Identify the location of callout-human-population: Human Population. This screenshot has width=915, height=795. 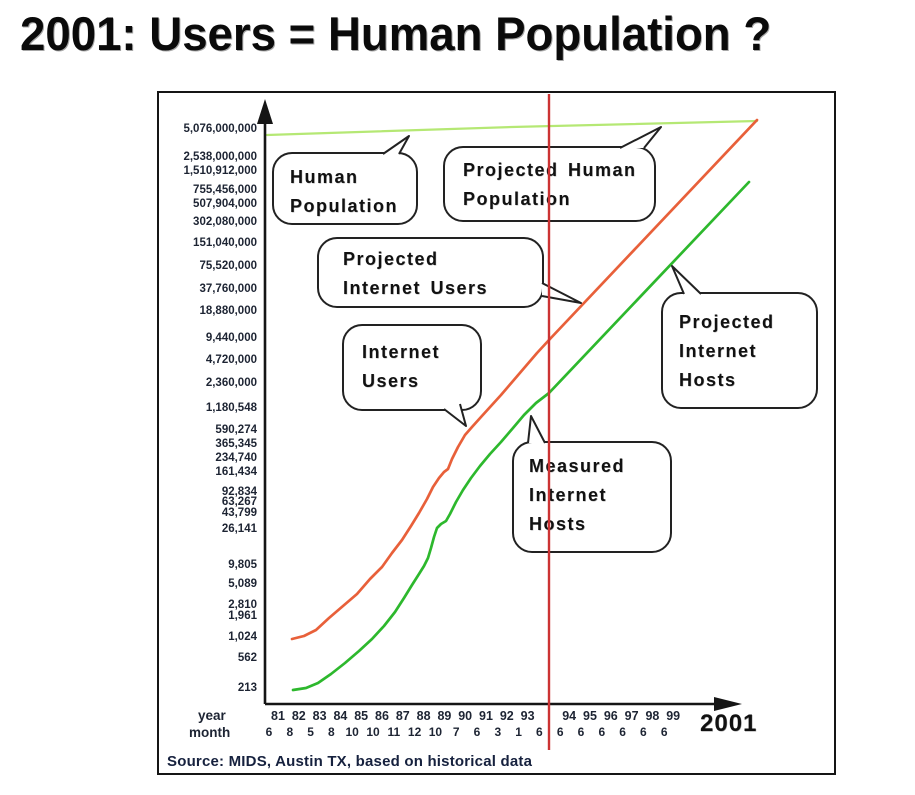
(345, 188).